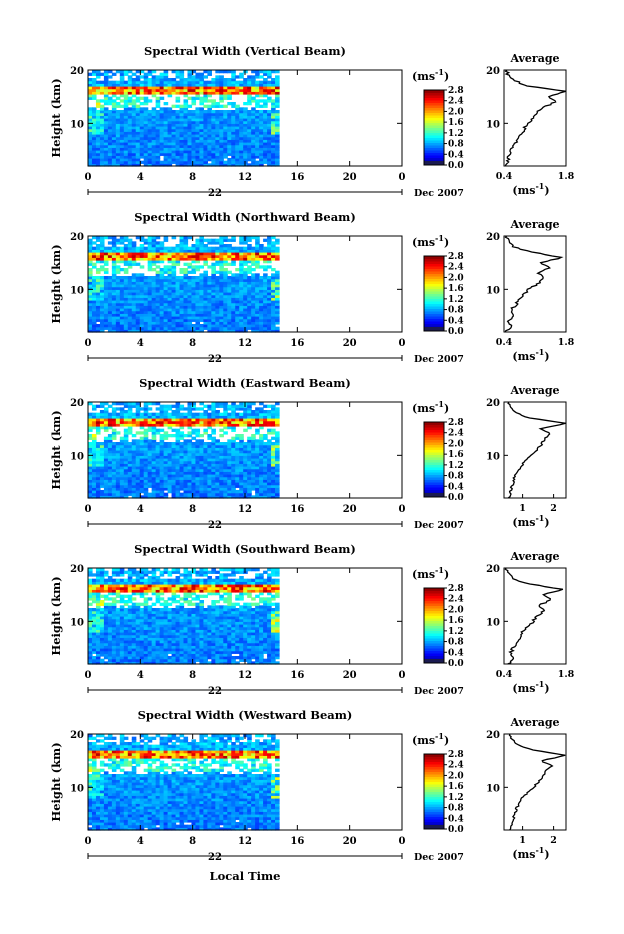 The width and height of the screenshot is (624, 934). What do you see at coordinates (493, 403) in the screenshot?
I see `average-y-tick-label: 20` at bounding box center [493, 403].